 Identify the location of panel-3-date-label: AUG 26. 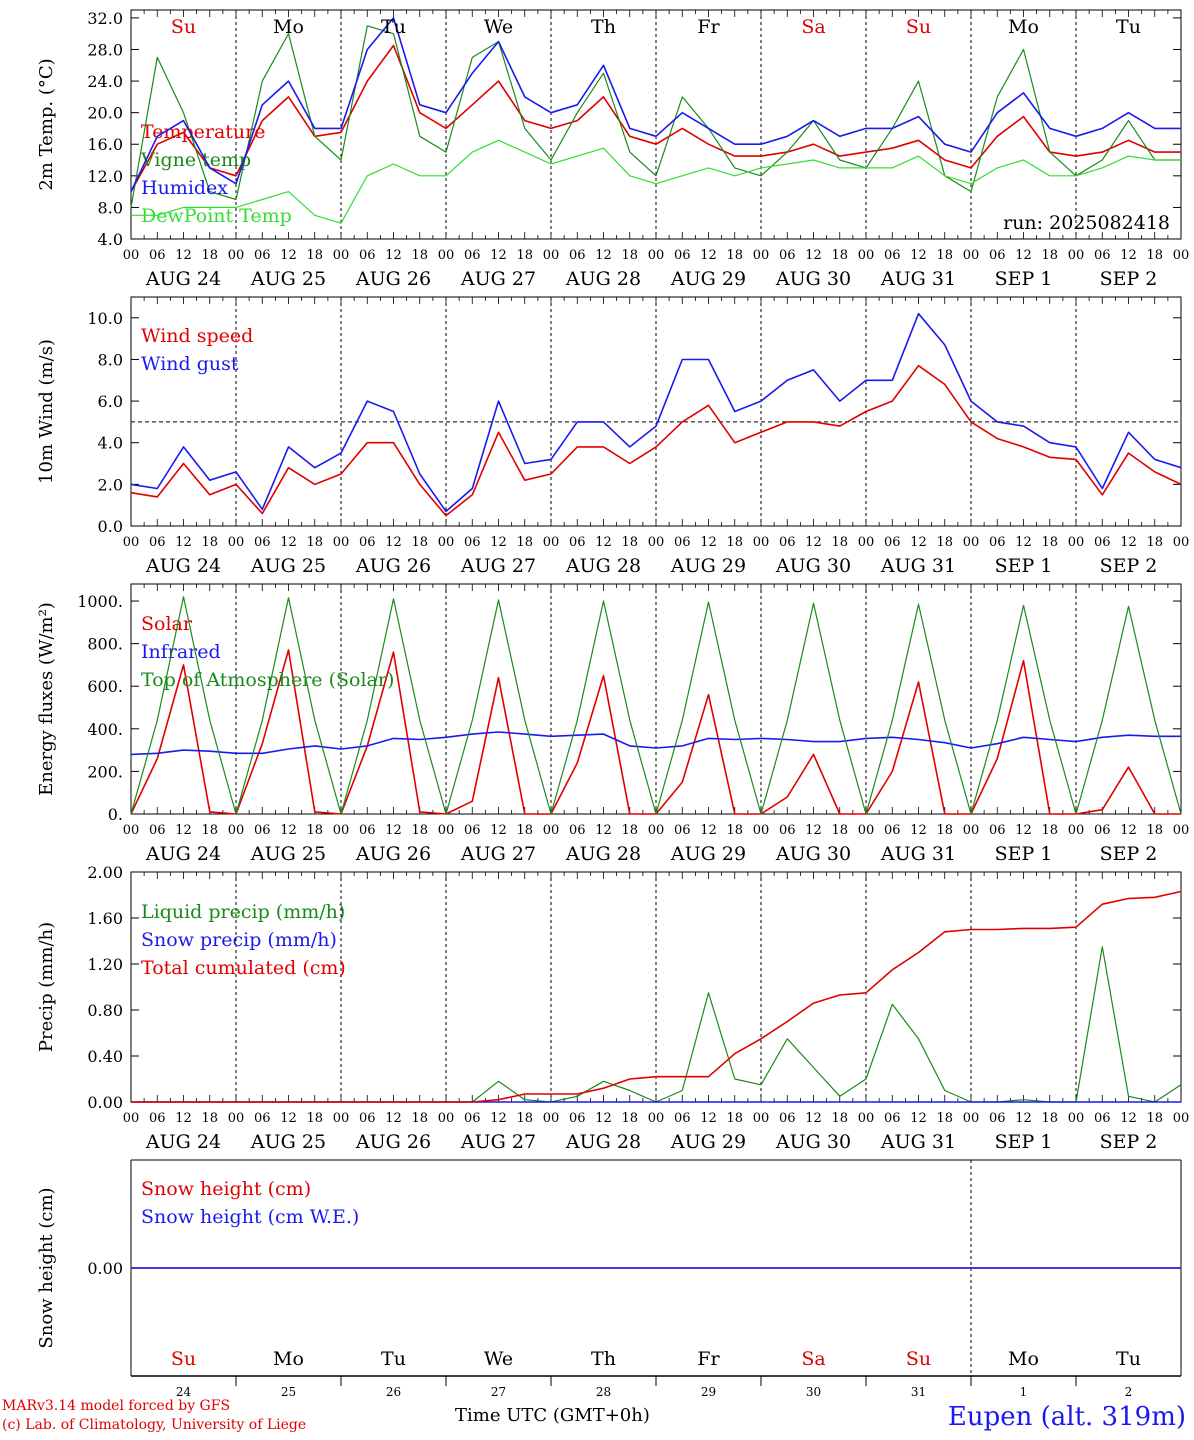
(393, 854).